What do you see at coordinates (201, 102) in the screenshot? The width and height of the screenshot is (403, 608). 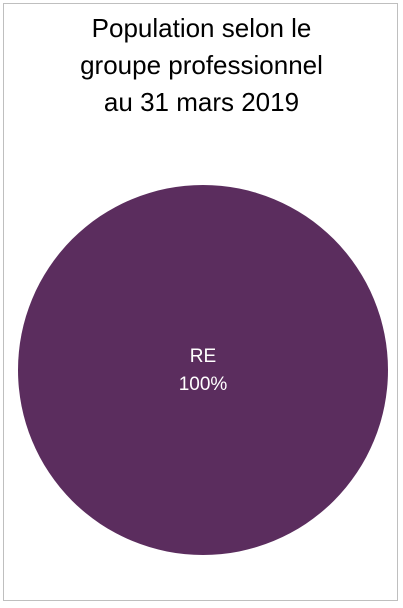 I see `chart-title-line-3: au 31 mars 2019` at bounding box center [201, 102].